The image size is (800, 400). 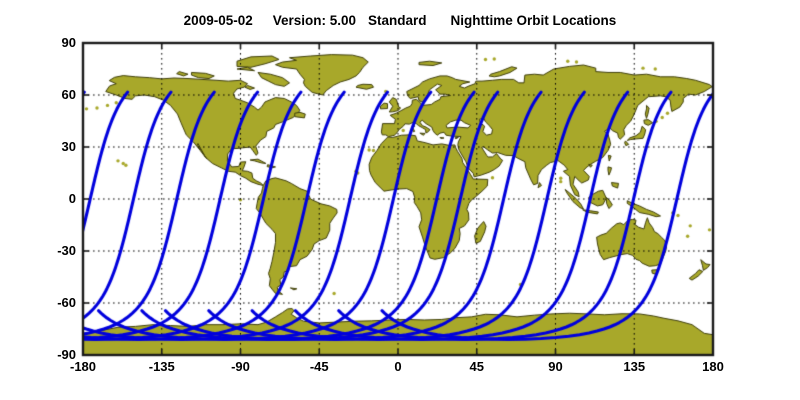 What do you see at coordinates (533, 20) in the screenshot?
I see `title-name: Nighttime Orbit Locations` at bounding box center [533, 20].